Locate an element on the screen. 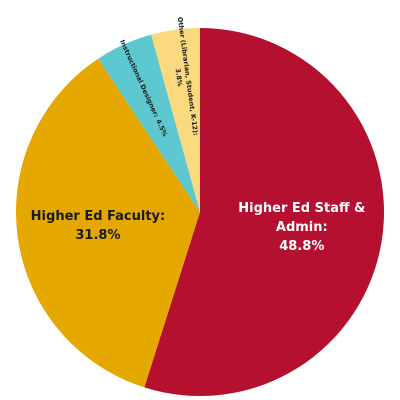 Image resolution: width=400 pixels, height=400 pixels. value-label: 48.8% is located at coordinates (302, 247).